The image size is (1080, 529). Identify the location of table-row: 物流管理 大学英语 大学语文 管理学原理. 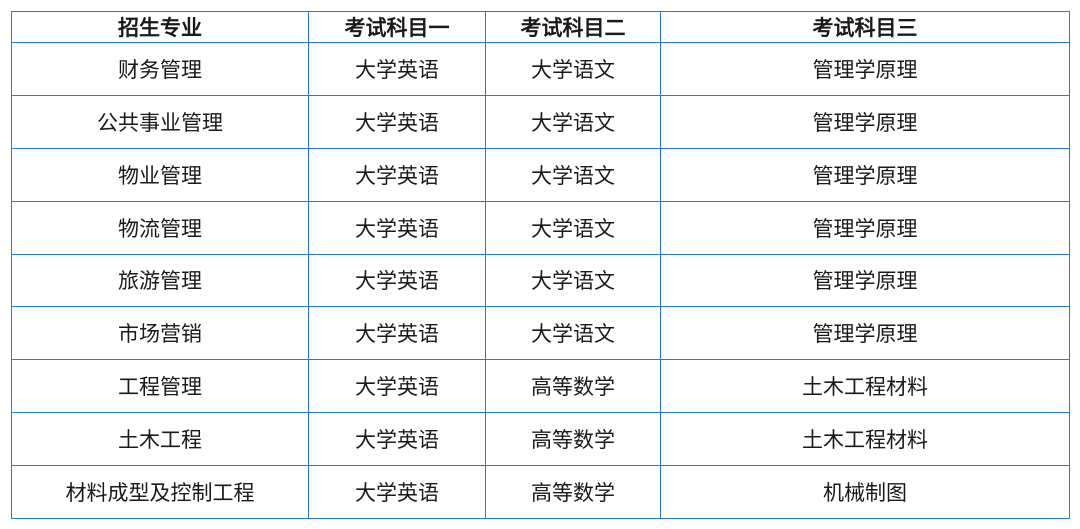
(540, 227).